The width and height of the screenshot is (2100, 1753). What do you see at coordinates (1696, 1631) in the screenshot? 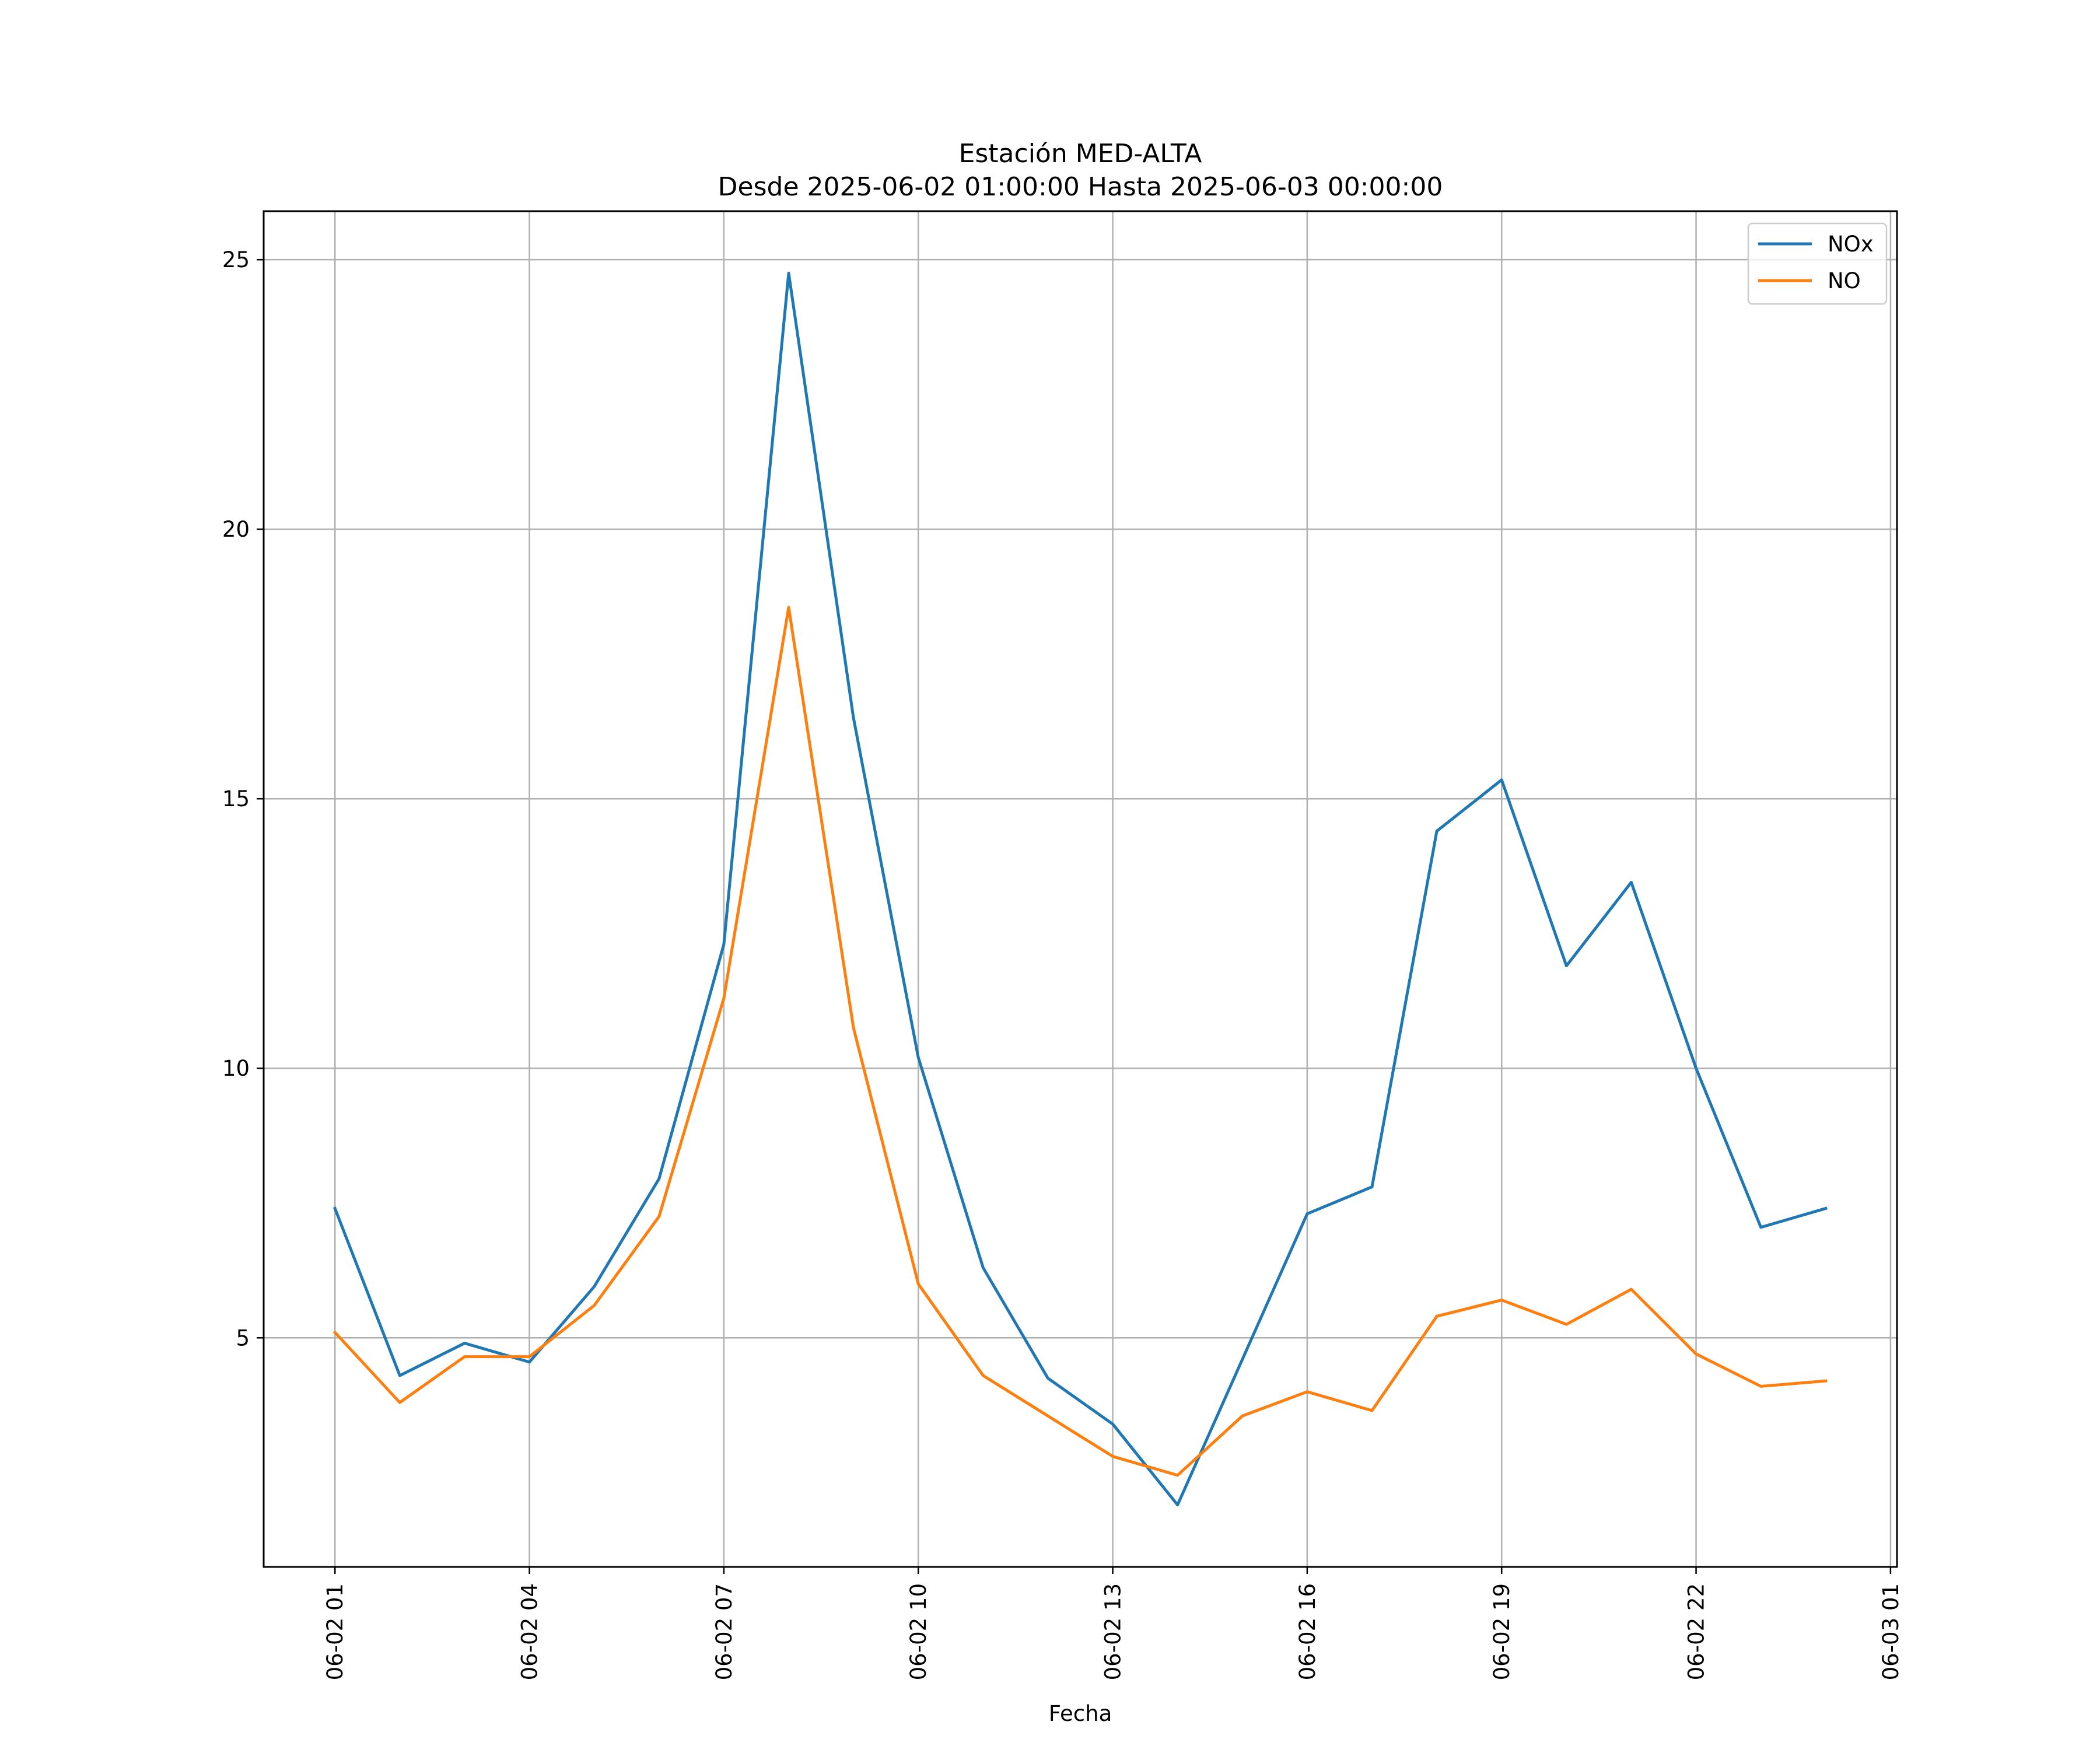
I see `x-tick-label-7: 06-02 22` at bounding box center [1696, 1631].